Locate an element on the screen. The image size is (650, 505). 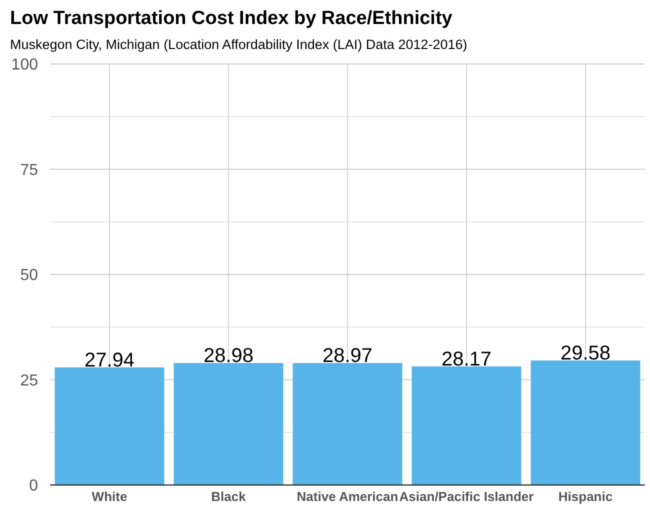
data-label: 29.58 is located at coordinates (585, 353).